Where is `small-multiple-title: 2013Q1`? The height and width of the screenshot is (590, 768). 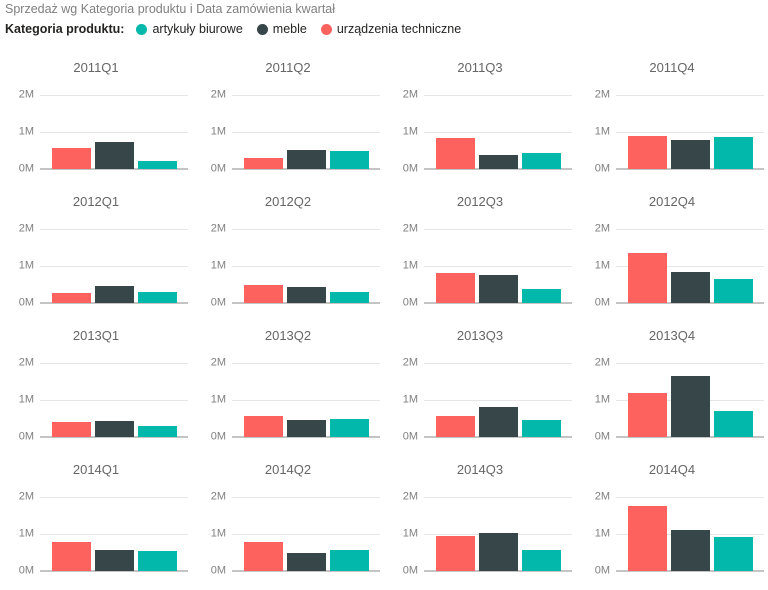
small-multiple-title: 2013Q1 is located at coordinates (96, 335).